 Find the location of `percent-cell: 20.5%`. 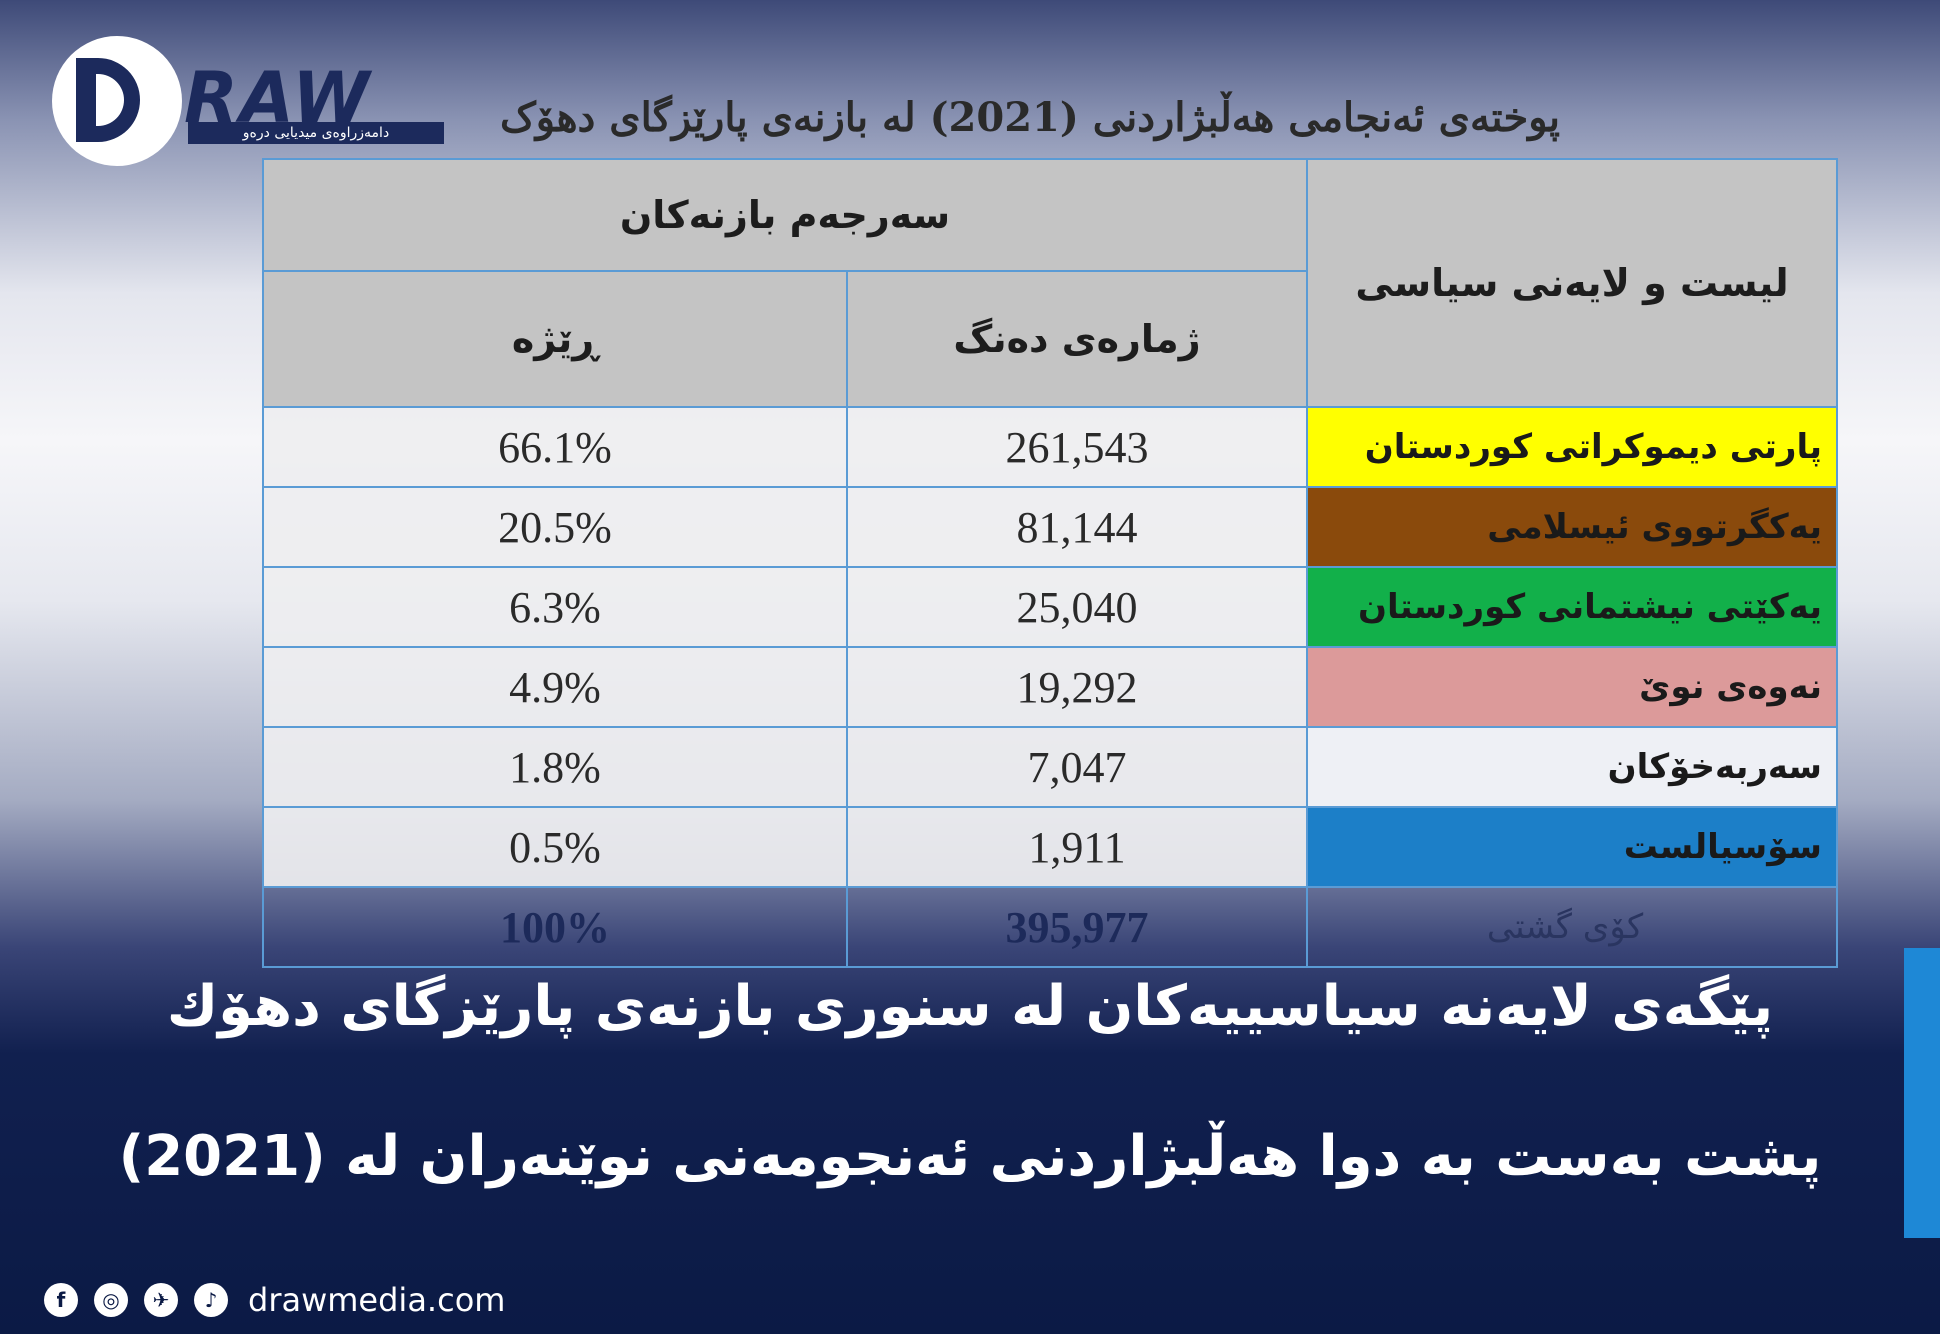

percent-cell: 20.5% is located at coordinates (555, 527).